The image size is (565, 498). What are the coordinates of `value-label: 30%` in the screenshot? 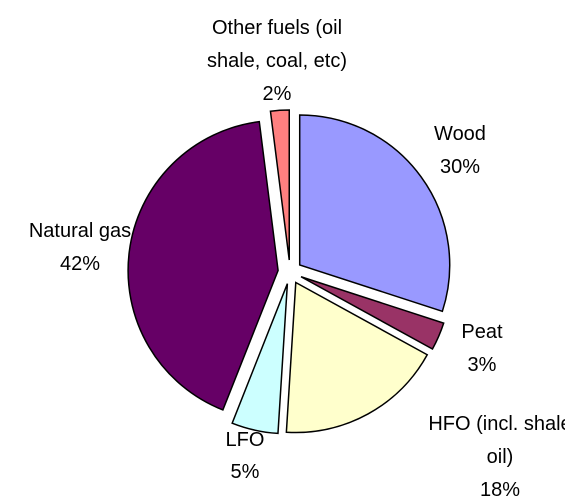 It's located at (460, 167).